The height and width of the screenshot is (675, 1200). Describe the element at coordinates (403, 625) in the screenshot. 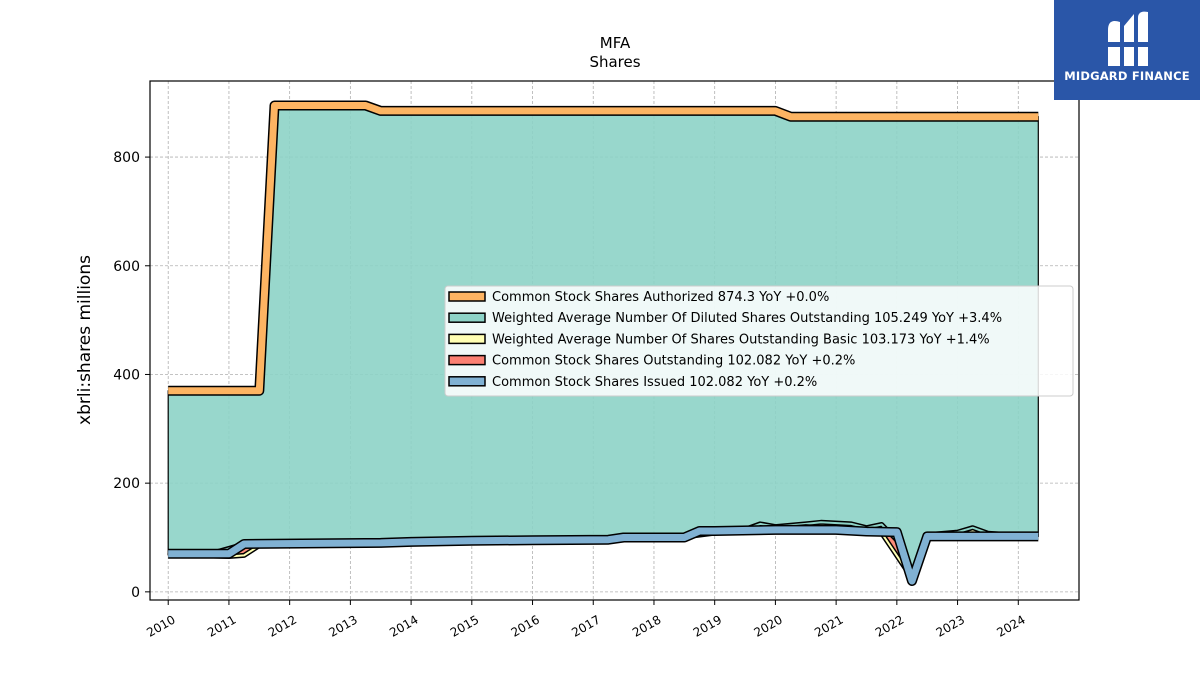

I see `x-tick-label: 2014` at that location.